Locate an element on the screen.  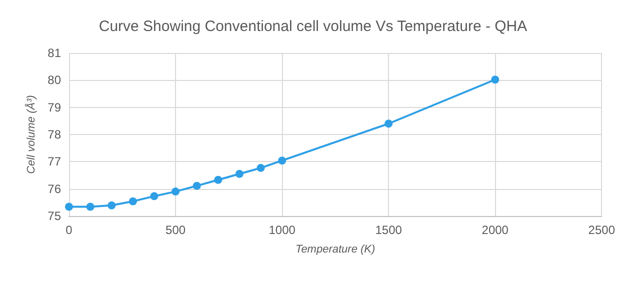
y-tick-label: 75 is located at coordinates (55, 216).